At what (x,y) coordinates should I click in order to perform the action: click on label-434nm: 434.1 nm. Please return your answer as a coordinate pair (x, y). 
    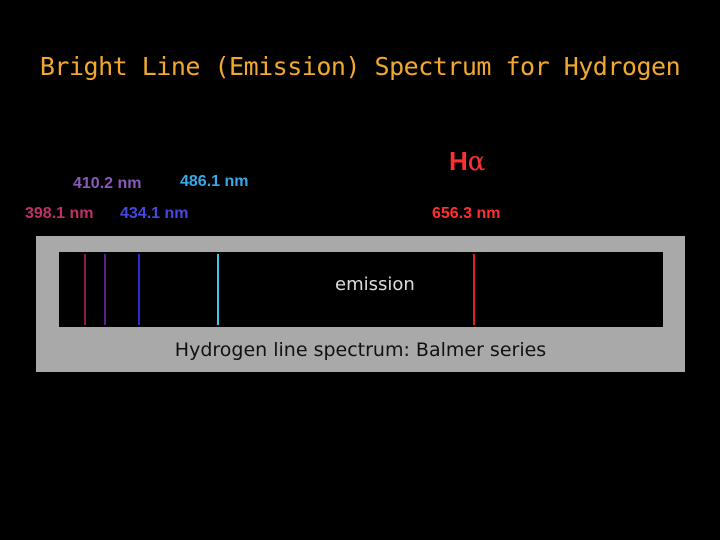
    Looking at the image, I should click on (154, 213).